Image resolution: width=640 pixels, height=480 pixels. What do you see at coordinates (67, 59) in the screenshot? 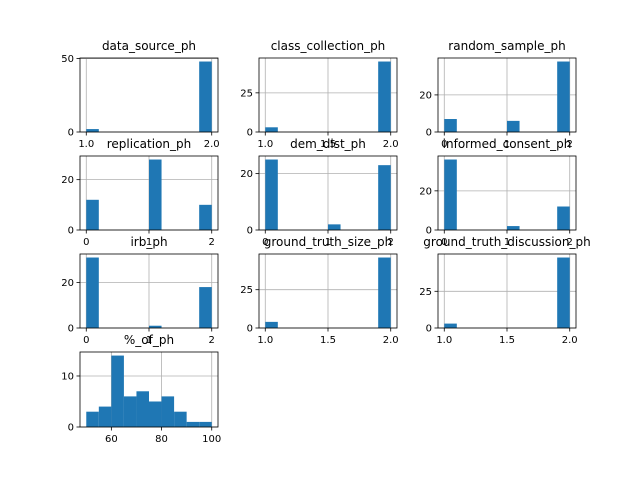
I see `y-tick-label: 50` at bounding box center [67, 59].